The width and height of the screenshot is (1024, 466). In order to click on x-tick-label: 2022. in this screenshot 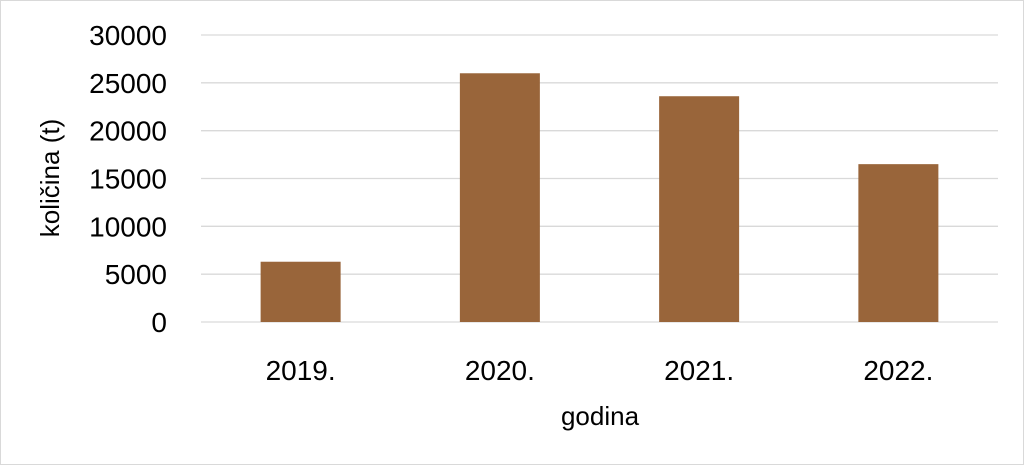, I will do `click(898, 370)`.